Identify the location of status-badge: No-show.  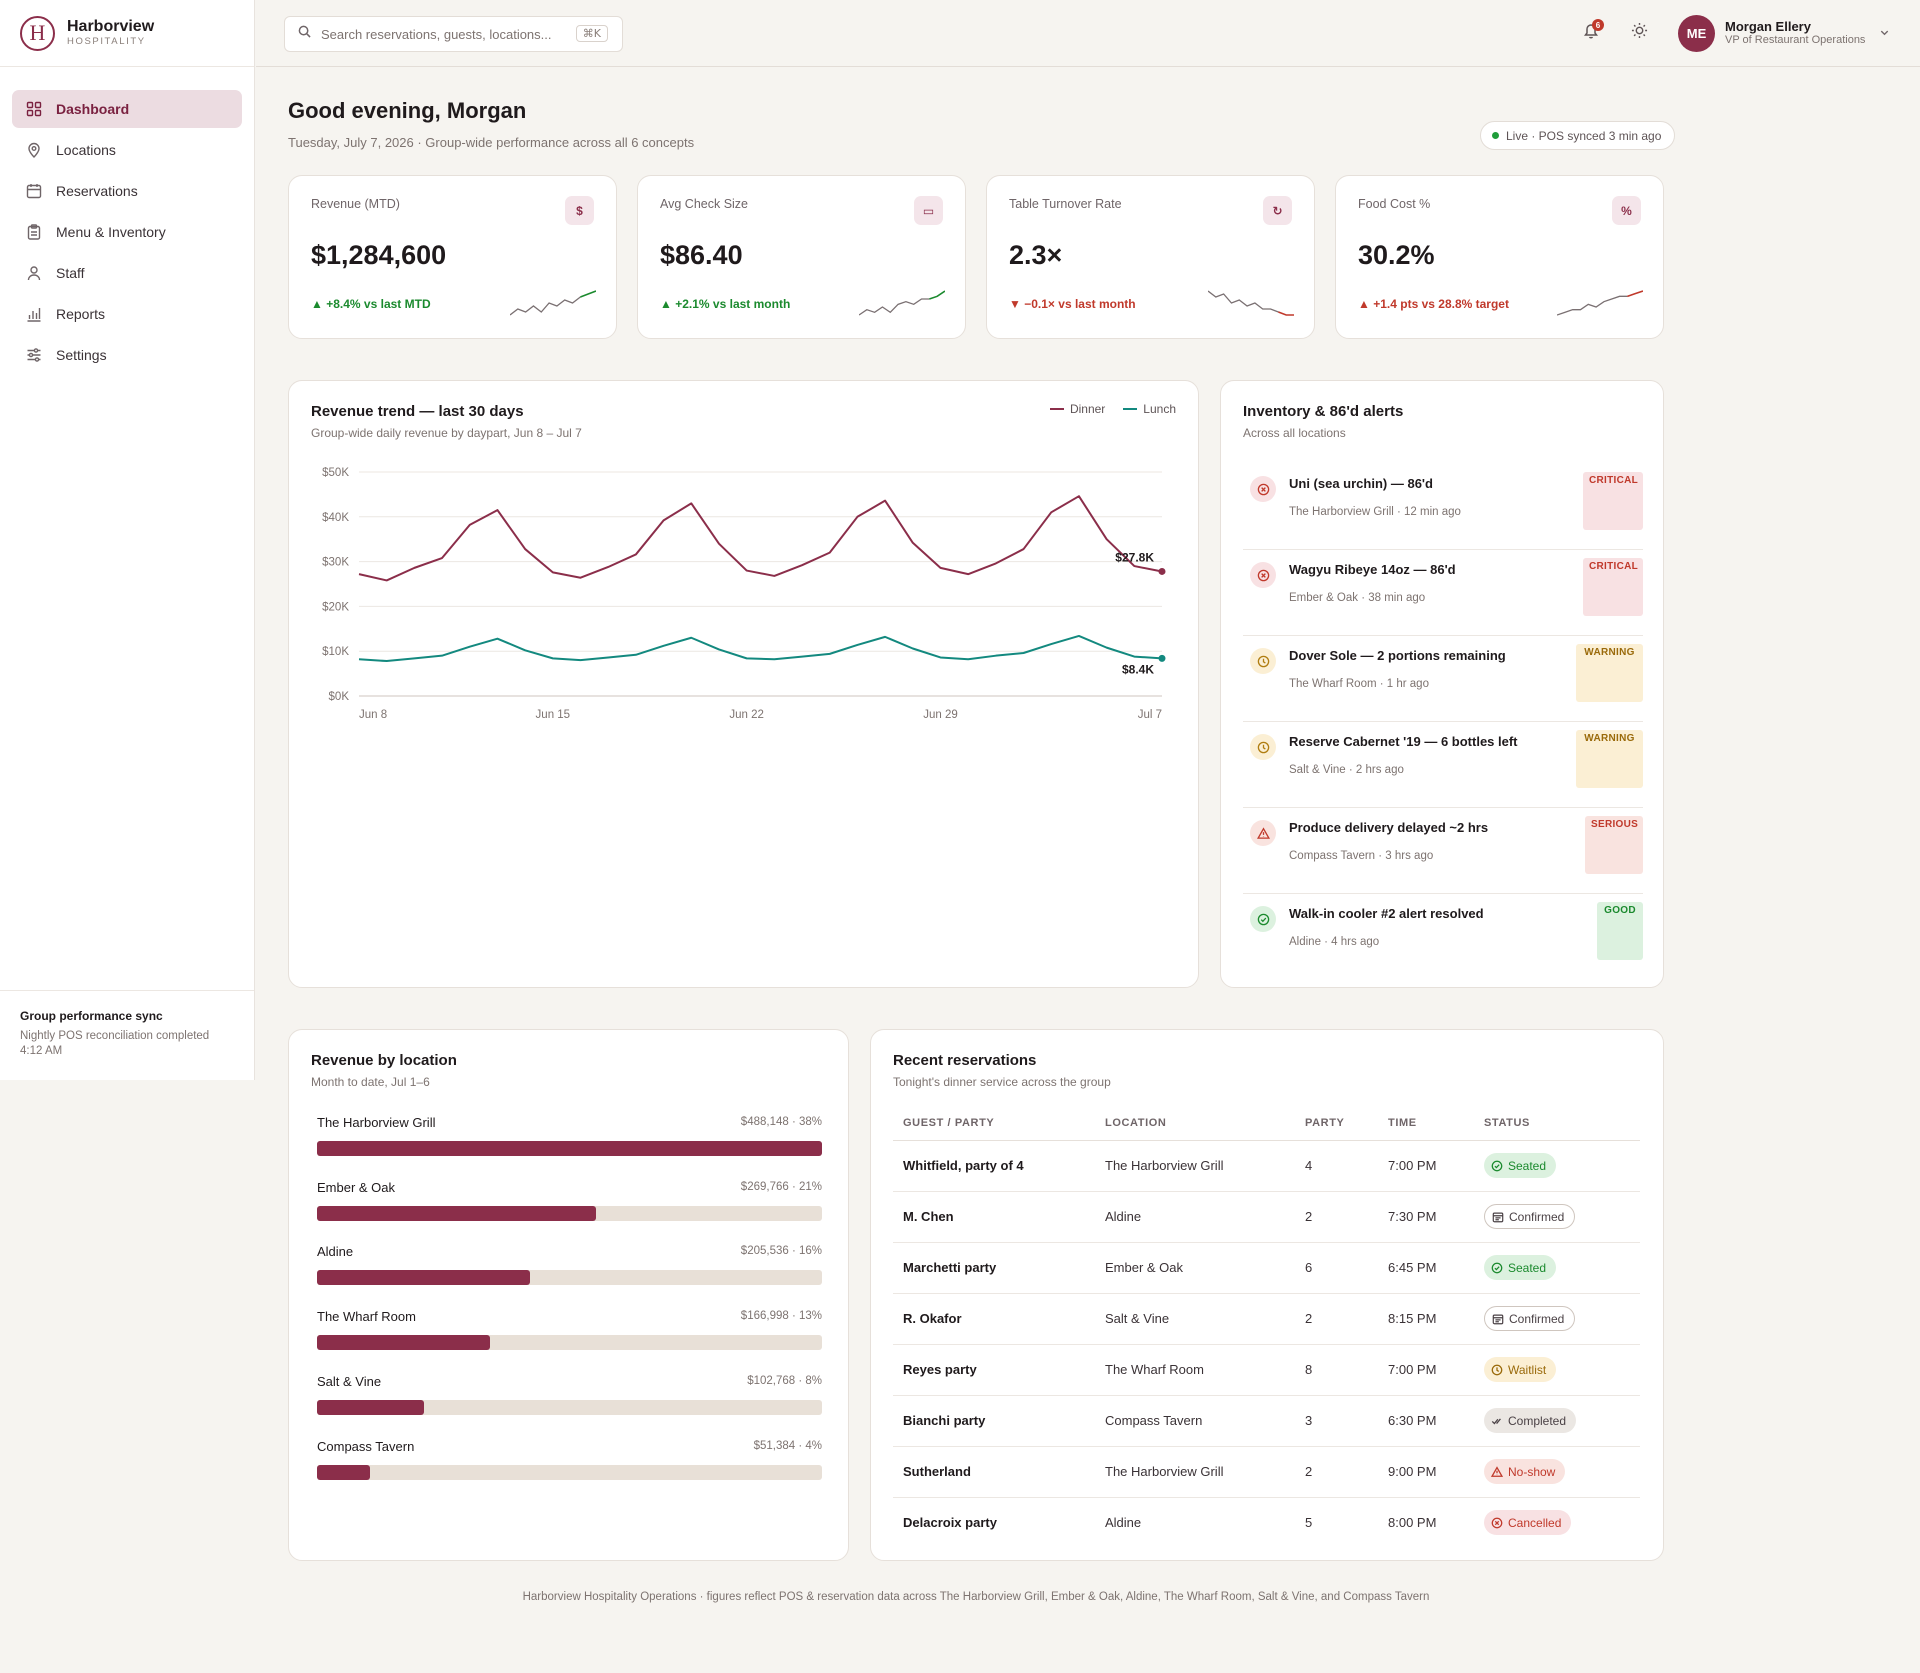
(1525, 1471).